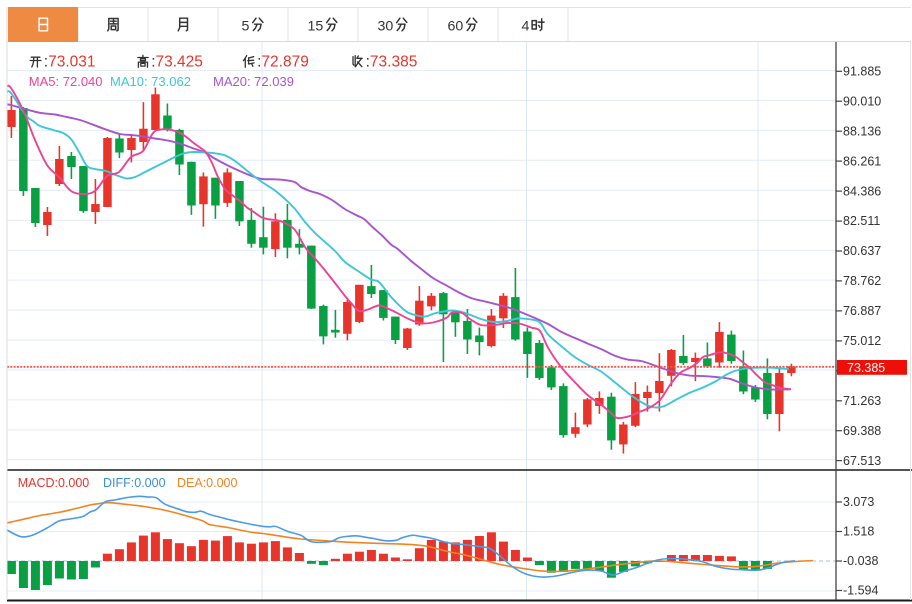 This screenshot has height=604, width=912. I want to click on svg-text: 60, so click(456, 27).